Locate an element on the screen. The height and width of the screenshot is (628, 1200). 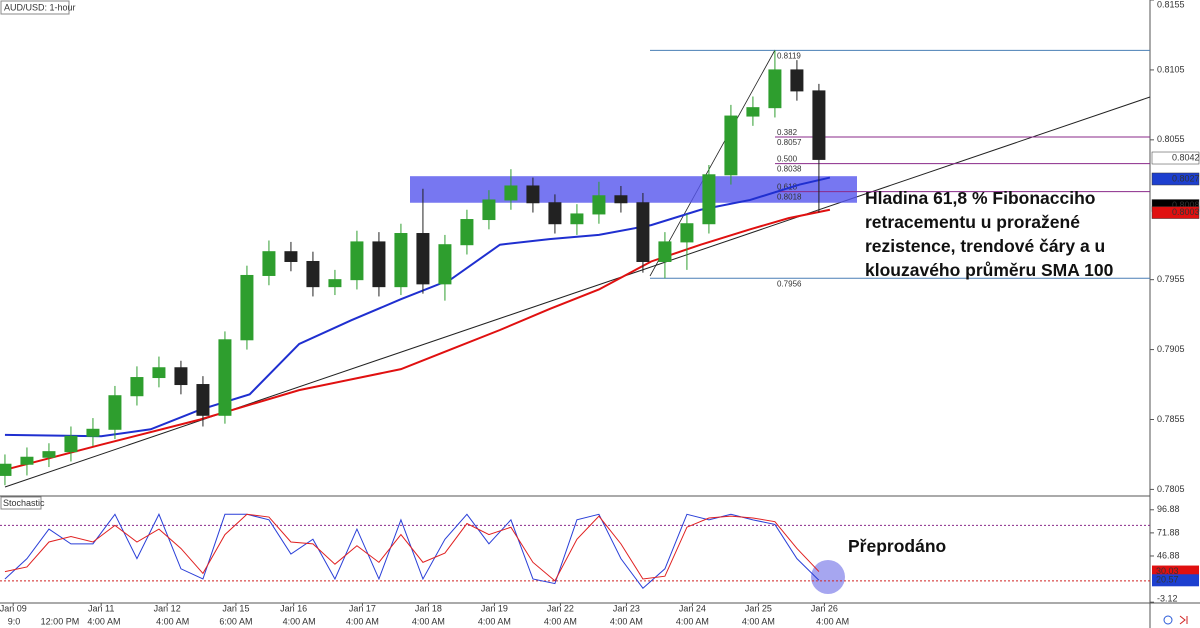
y-tick-label: 0.8155 is located at coordinates (1171, 4).